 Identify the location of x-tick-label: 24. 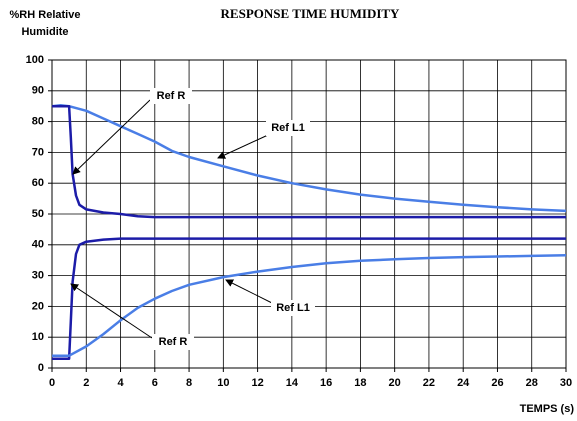
(463, 383).